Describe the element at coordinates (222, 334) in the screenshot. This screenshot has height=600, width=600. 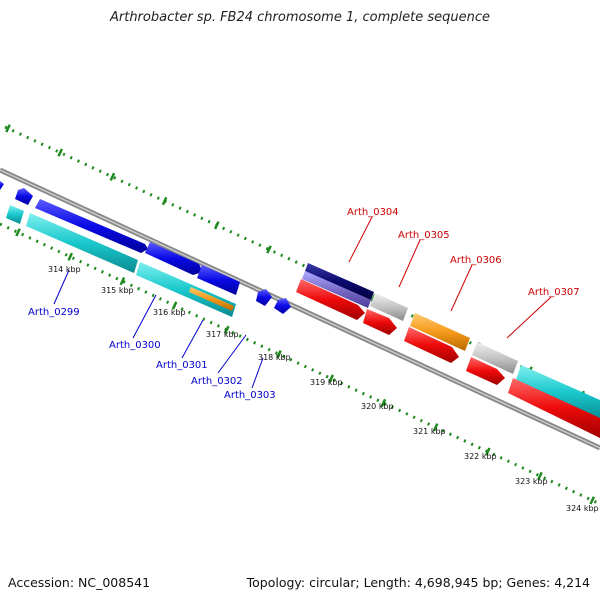
I see `scale-label: 317 kbp` at that location.